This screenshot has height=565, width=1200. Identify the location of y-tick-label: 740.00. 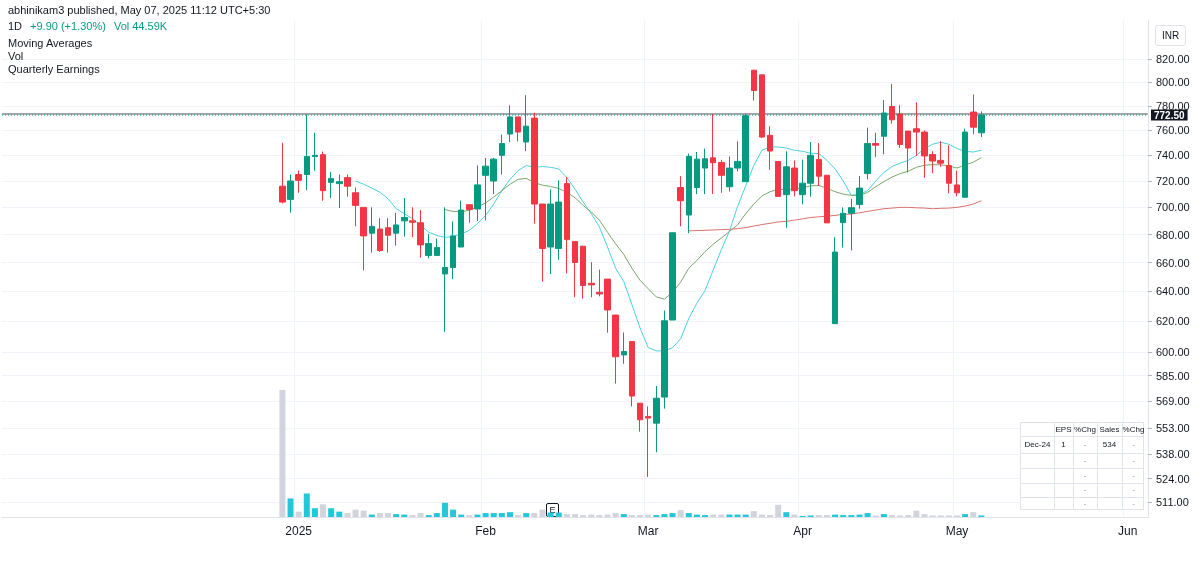
(1173, 155).